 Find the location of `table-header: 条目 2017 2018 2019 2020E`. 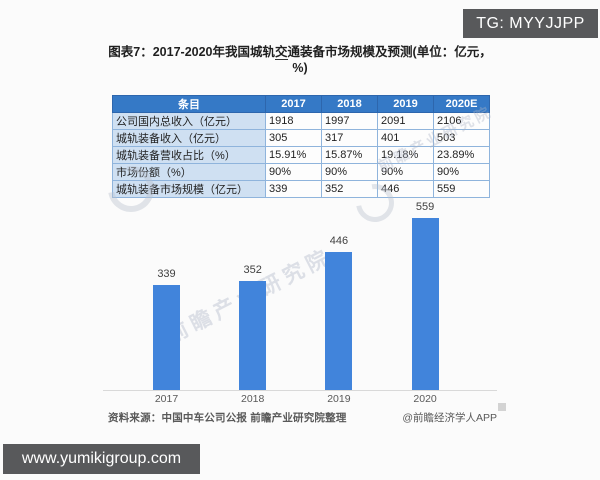

table-header: 条目 2017 2018 2019 2020E is located at coordinates (301, 104).